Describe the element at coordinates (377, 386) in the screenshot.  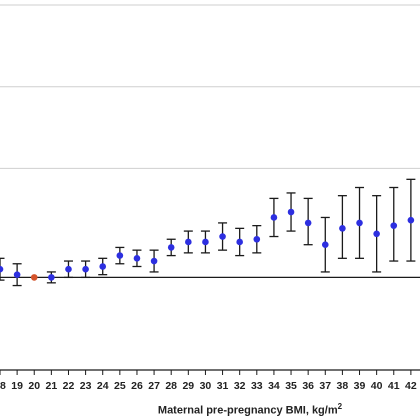
I see `x-tick-label-40: 40` at that location.